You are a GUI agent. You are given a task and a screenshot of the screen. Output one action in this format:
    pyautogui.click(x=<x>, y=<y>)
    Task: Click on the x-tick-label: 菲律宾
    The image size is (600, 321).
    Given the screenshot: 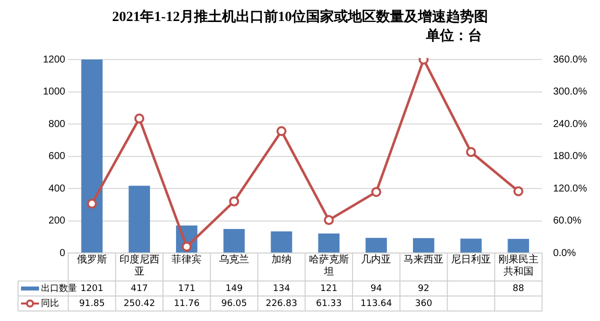 What is the action you would take?
    pyautogui.click(x=187, y=260)
    